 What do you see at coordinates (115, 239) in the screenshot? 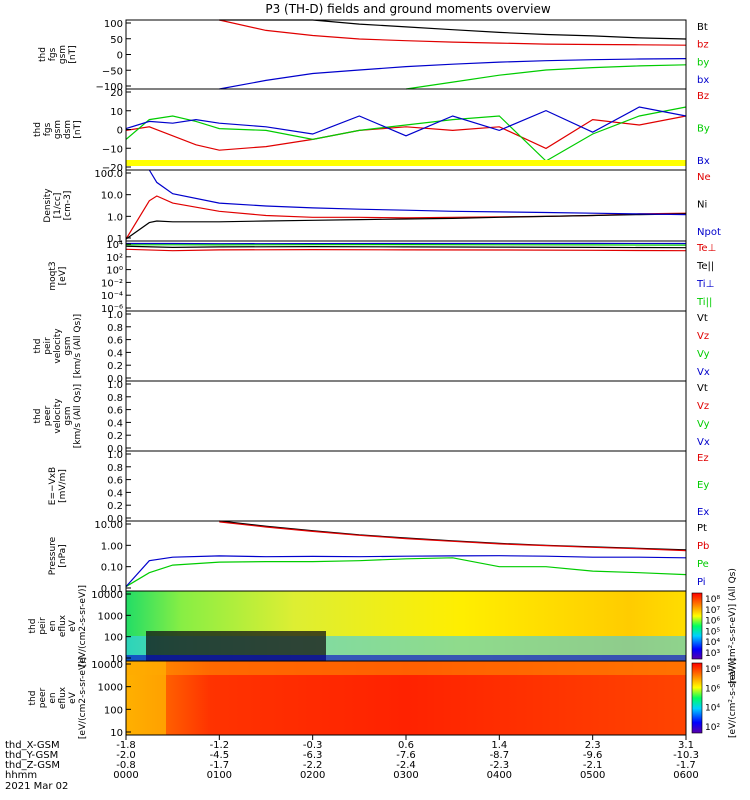
I see `y-tick-label: 0.1` at bounding box center [115, 239].